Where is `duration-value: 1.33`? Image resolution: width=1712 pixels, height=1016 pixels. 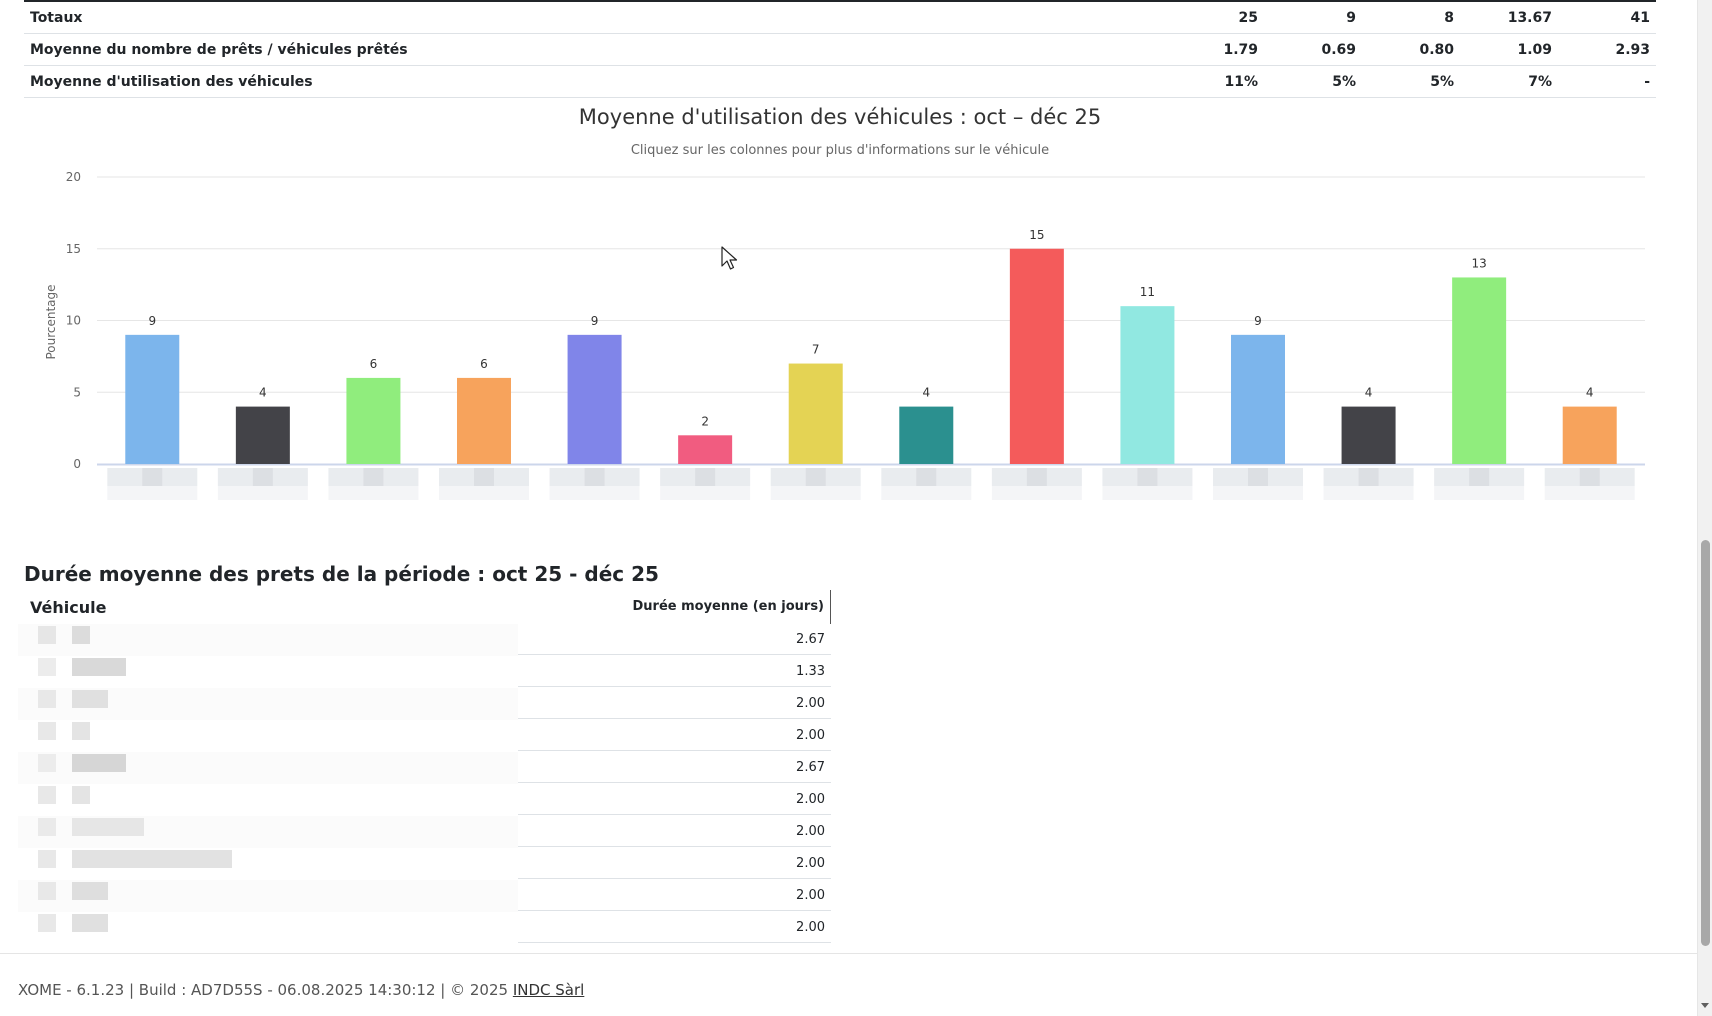 duration-value: 1.33 is located at coordinates (674, 671).